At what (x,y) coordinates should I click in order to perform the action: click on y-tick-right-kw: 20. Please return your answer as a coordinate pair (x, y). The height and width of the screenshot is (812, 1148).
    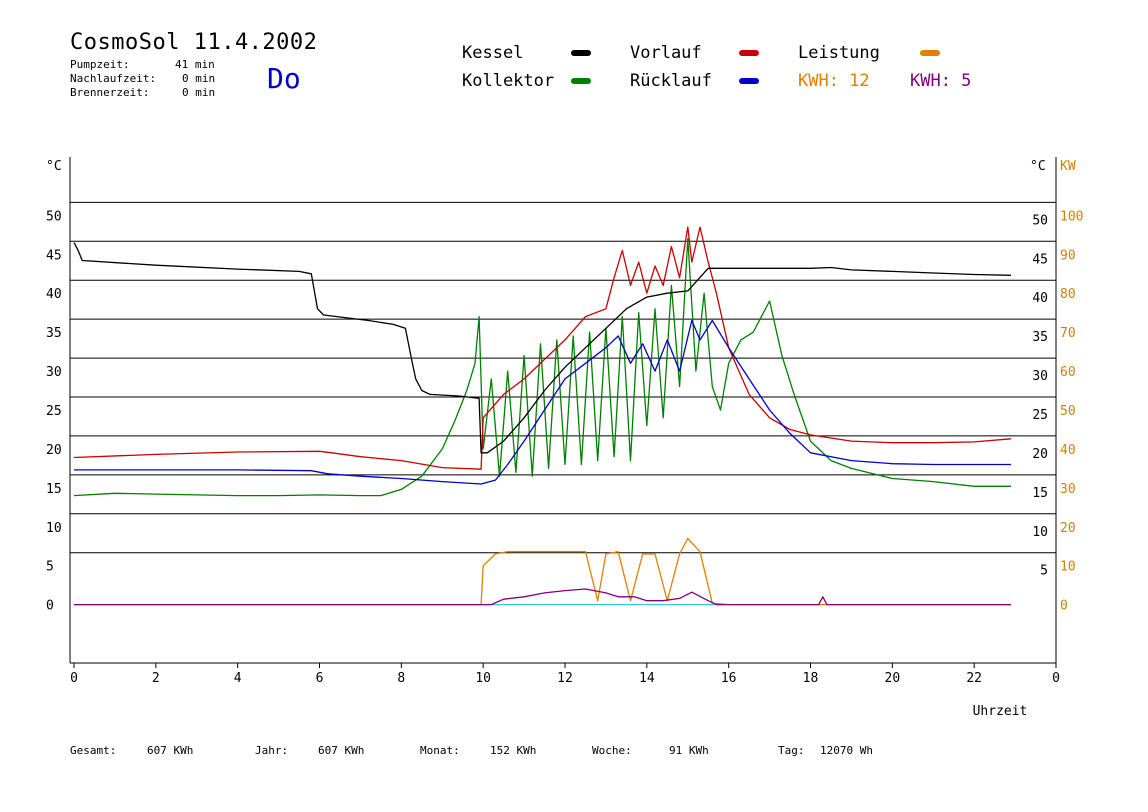
    Looking at the image, I should click on (1068, 528).